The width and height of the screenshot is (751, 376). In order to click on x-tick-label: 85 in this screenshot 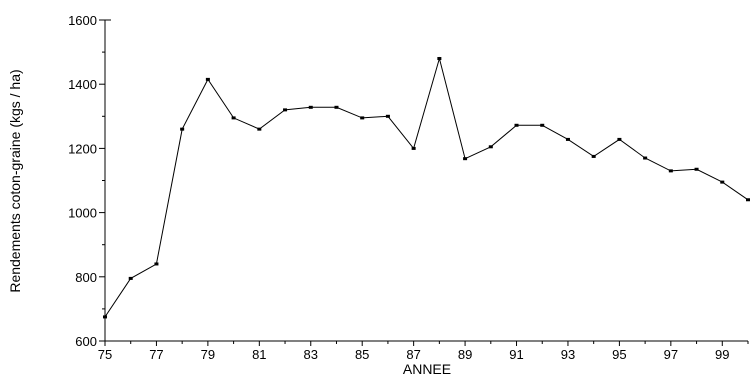, I will do `click(362, 354)`.